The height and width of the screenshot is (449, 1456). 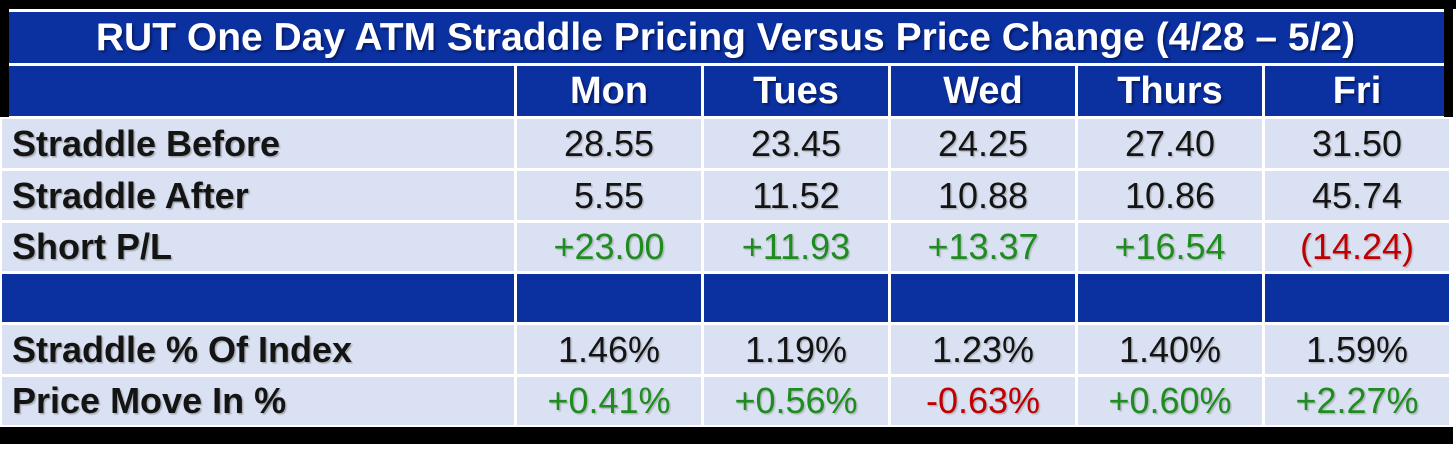 I want to click on short-pl-thurs: +16.54, so click(x=1170, y=247).